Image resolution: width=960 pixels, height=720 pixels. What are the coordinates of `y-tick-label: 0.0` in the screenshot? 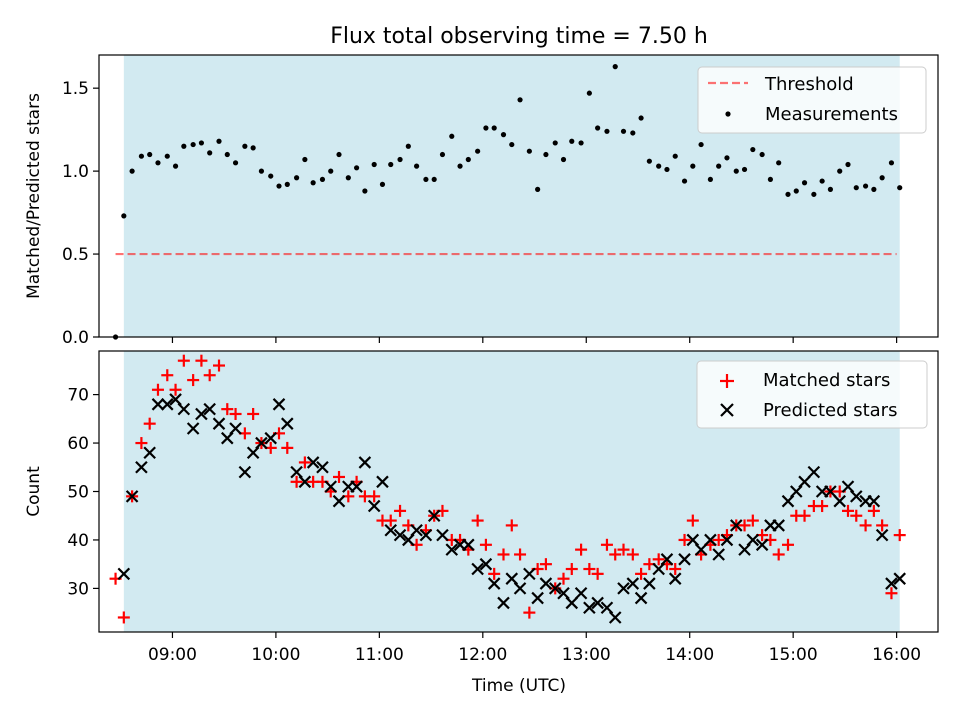 It's located at (75, 338).